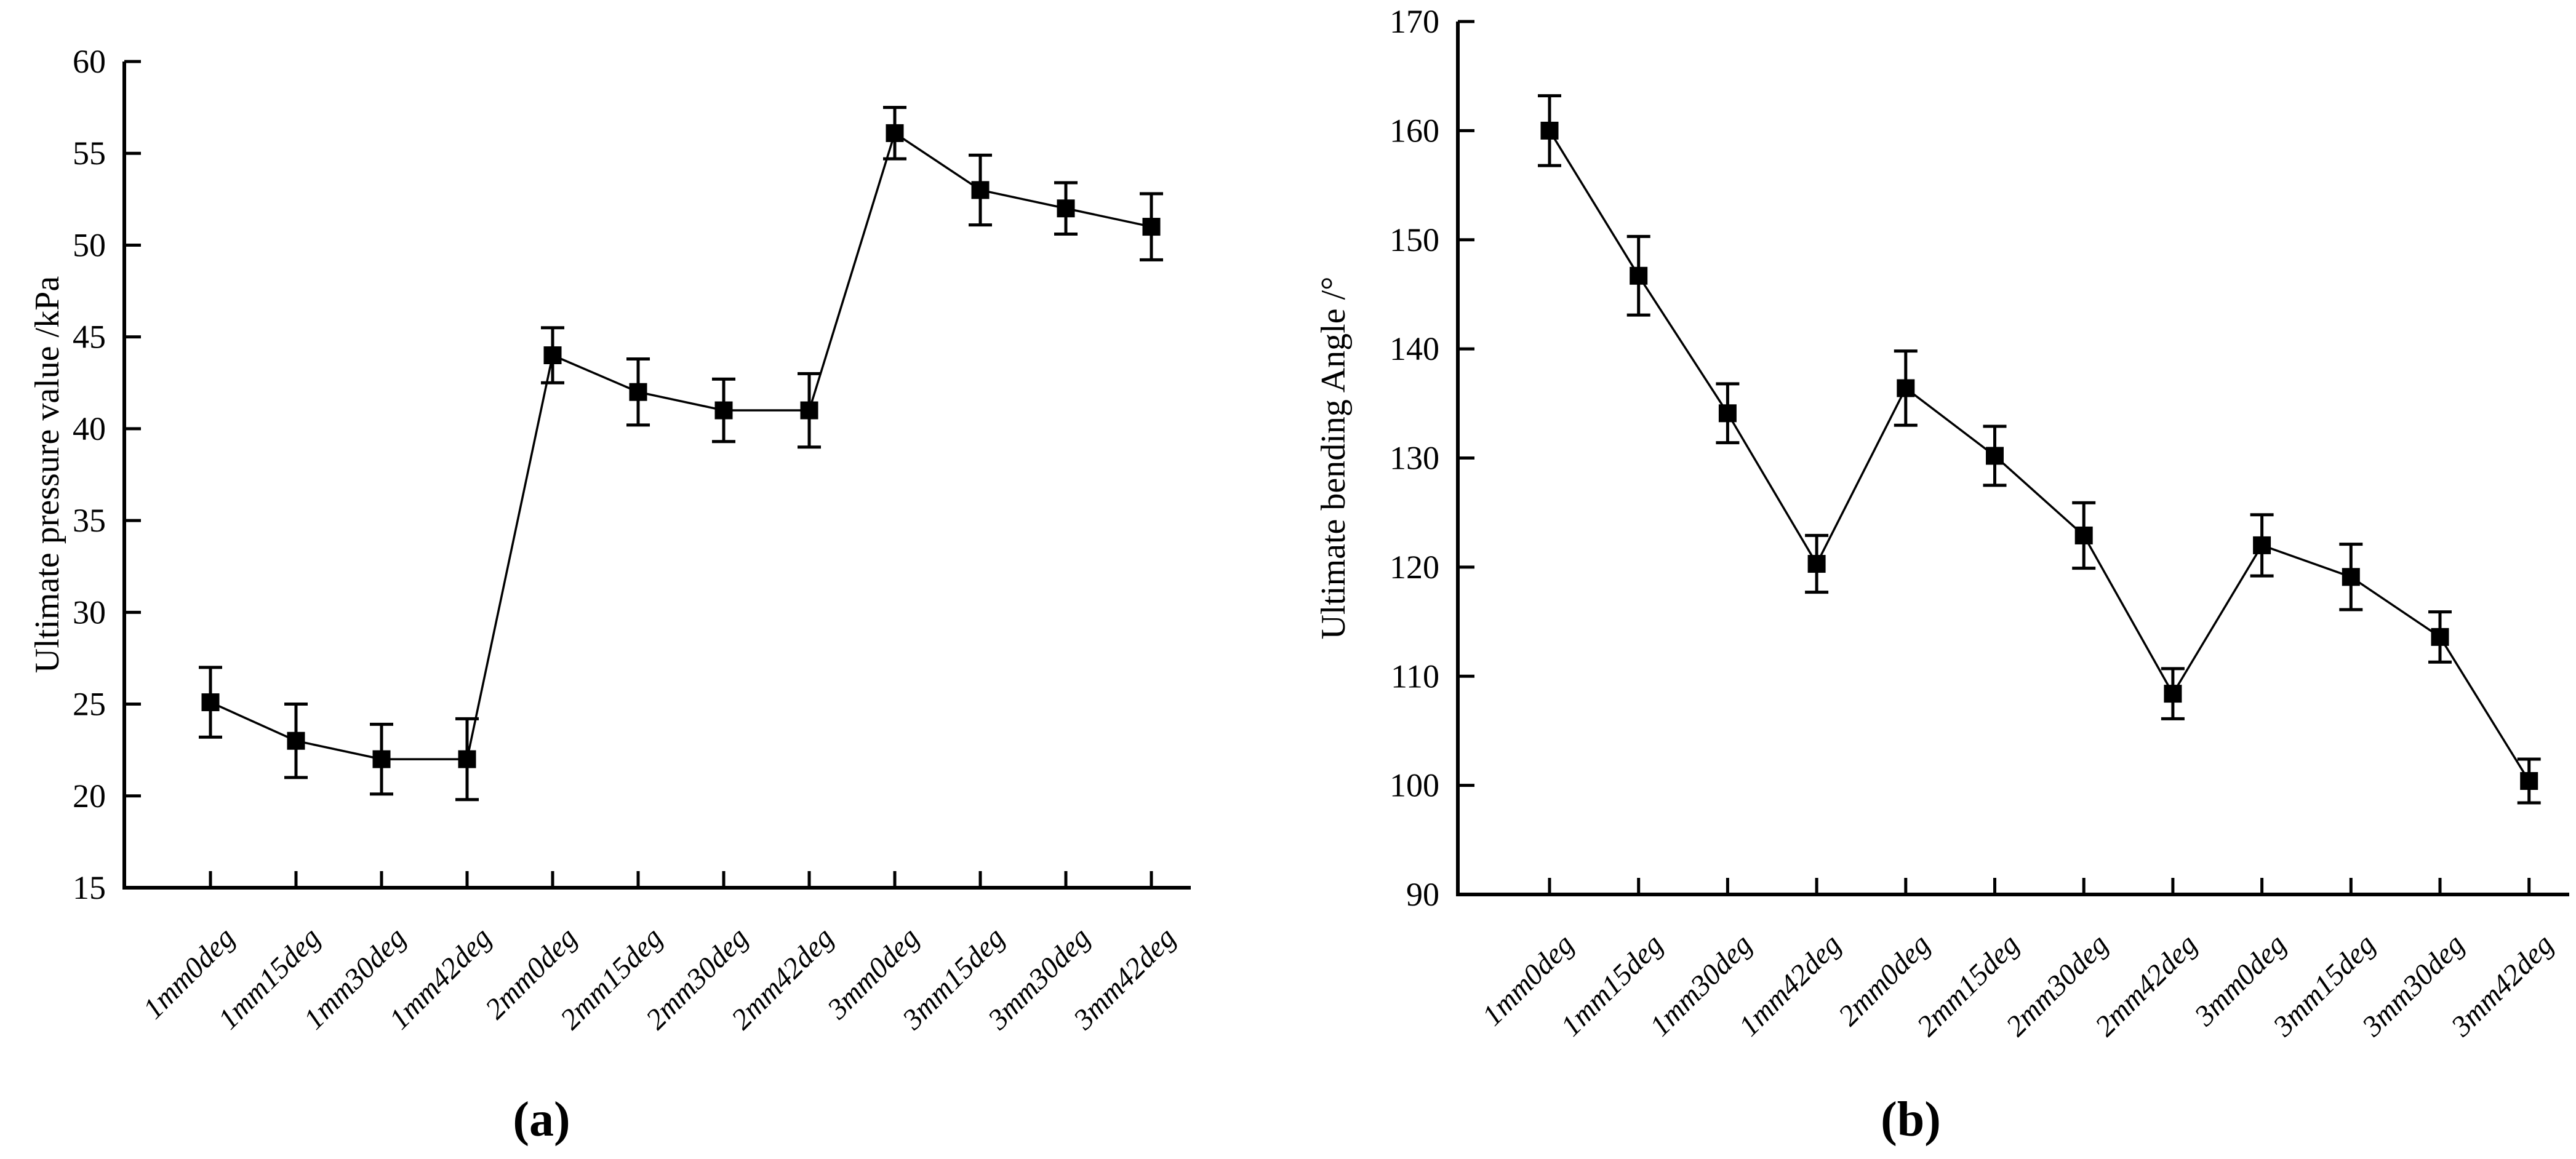  What do you see at coordinates (89, 62) in the screenshot?
I see `y-tick-label-a: 60` at bounding box center [89, 62].